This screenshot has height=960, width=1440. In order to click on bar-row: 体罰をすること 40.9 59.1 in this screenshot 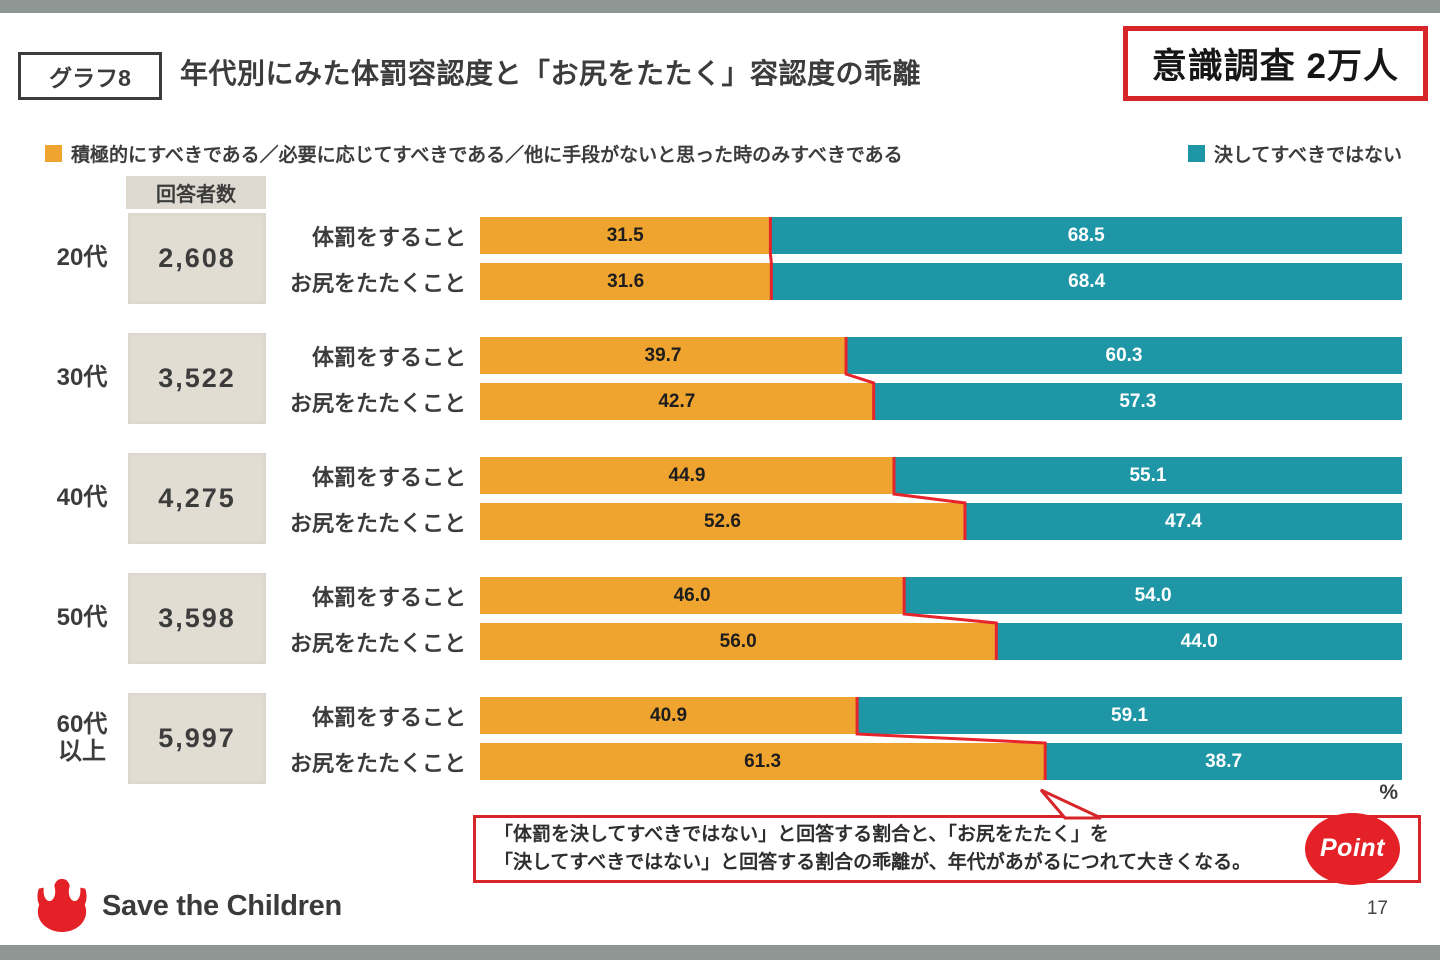, I will do `click(839, 715)`.